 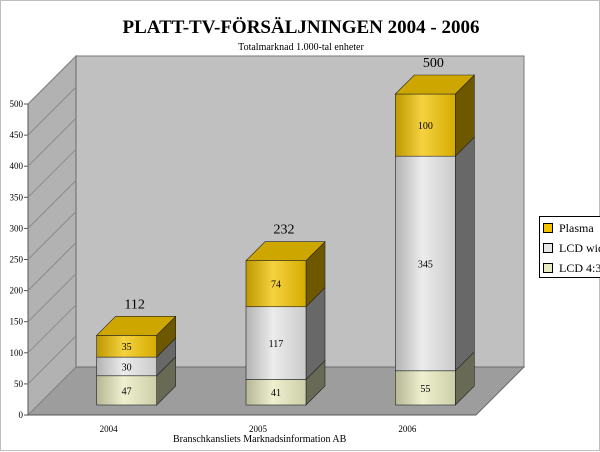 I want to click on y-tick-label: 500, so click(x=17, y=104).